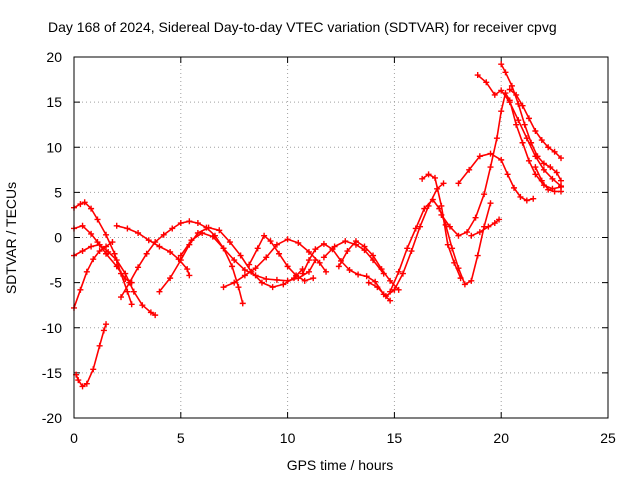  Describe the element at coordinates (181, 438) in the screenshot. I see `x-tick-label: 5` at that location.